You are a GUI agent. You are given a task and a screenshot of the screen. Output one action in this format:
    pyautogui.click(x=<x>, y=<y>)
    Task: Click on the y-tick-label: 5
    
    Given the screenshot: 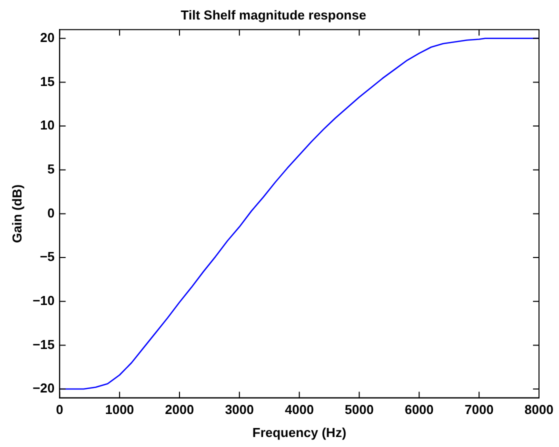 What is the action you would take?
    pyautogui.click(x=51, y=168)
    